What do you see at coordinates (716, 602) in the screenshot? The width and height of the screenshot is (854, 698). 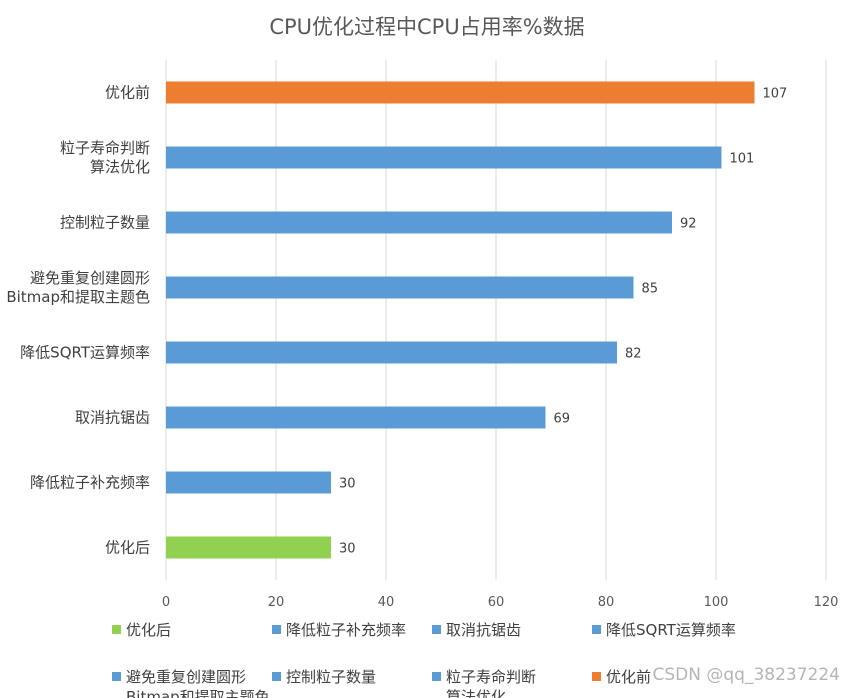 I see `x-tick-label: 100` at bounding box center [716, 602].